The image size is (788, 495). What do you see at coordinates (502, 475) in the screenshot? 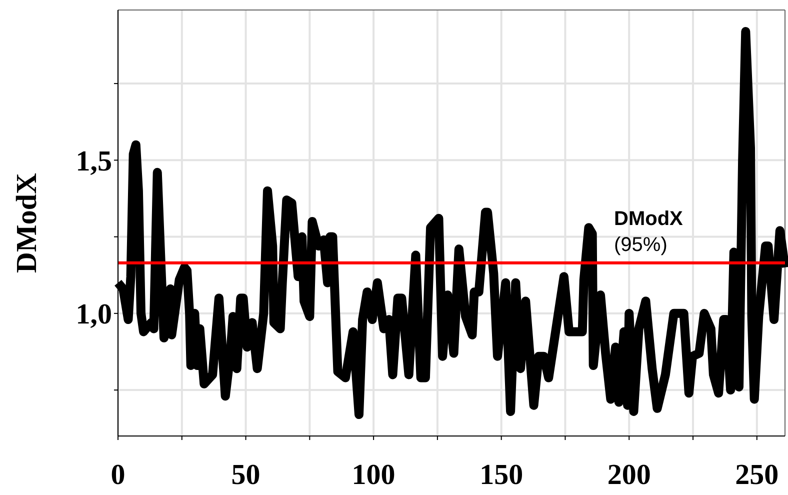
I see `x-tick-label: 150` at bounding box center [502, 475].